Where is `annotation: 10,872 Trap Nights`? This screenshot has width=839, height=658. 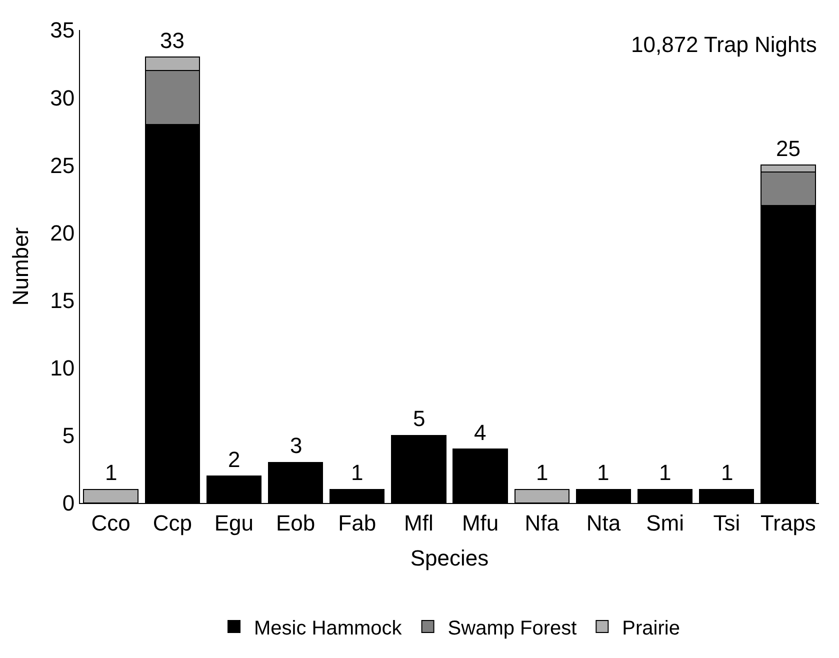
annotation: 10,872 Trap Nights is located at coordinates (724, 44).